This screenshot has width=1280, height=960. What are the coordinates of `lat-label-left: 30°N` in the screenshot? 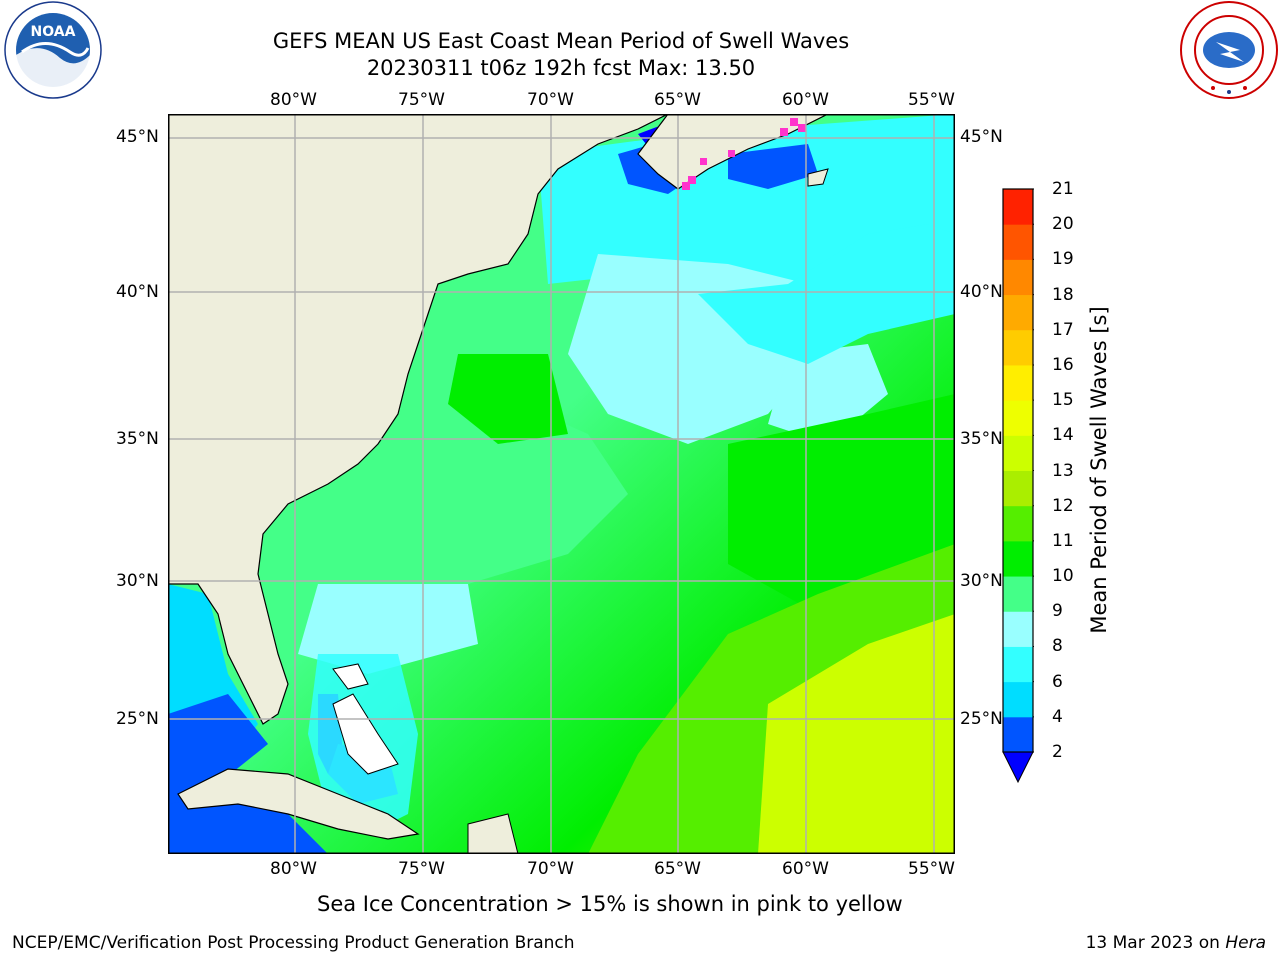 It's located at (137, 581).